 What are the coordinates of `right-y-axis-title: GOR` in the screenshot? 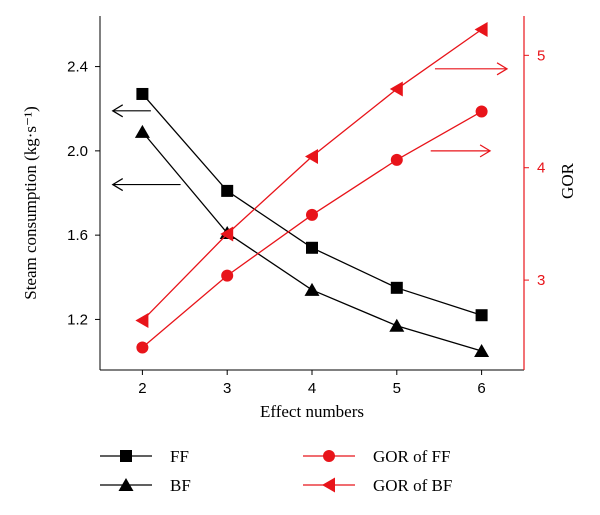 It's located at (567, 180).